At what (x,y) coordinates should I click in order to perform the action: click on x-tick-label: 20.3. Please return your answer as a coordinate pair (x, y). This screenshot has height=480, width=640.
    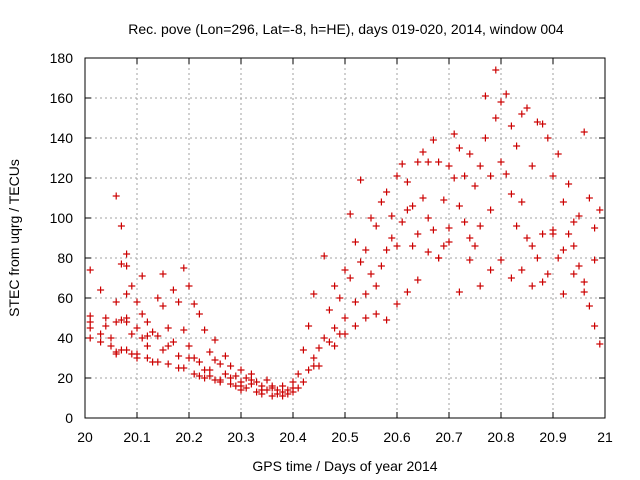
    Looking at the image, I should click on (240, 437).